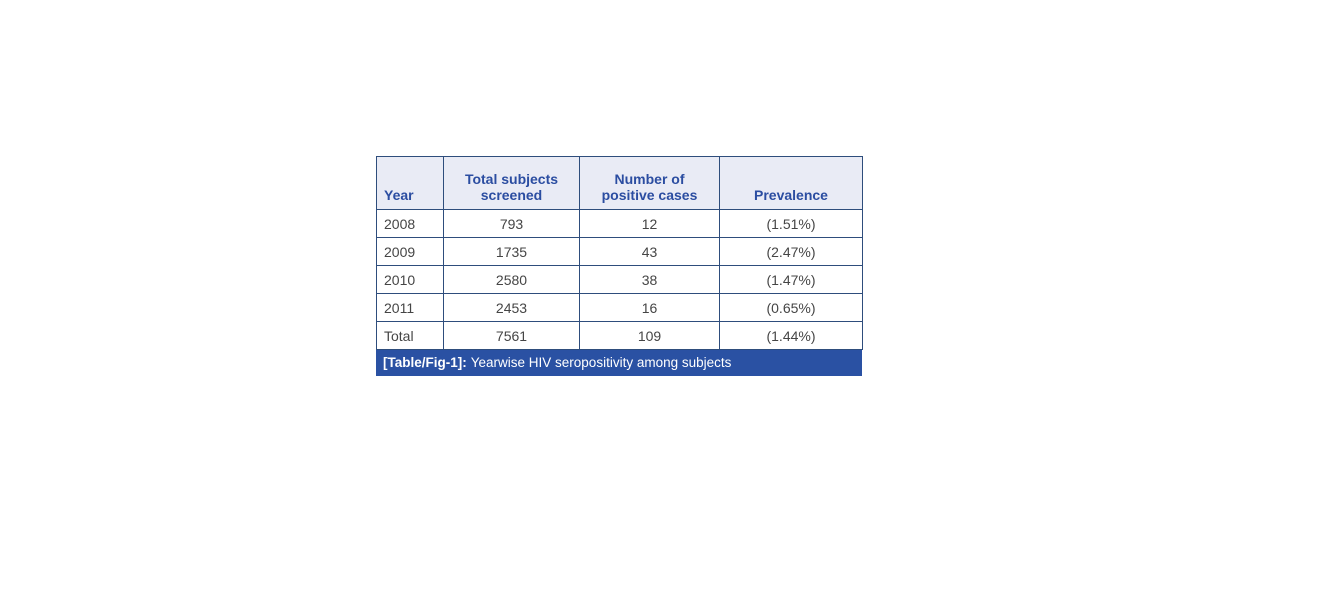 The width and height of the screenshot is (1341, 605). Describe the element at coordinates (511, 335) in the screenshot. I see `cell-screened: 7561` at that location.